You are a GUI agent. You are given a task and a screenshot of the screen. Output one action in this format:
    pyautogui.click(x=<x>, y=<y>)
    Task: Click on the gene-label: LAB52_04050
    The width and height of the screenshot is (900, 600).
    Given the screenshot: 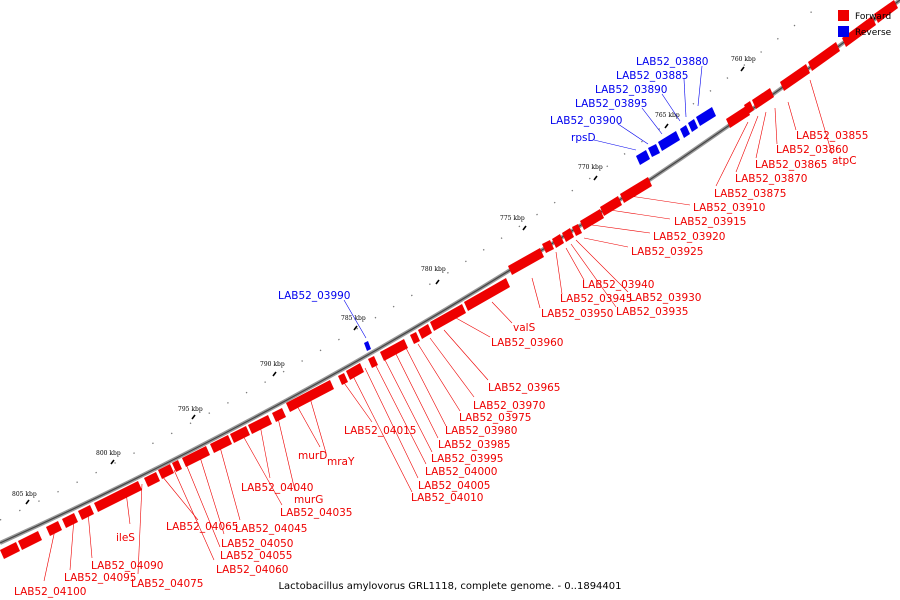 What is the action you would take?
    pyautogui.click(x=257, y=544)
    